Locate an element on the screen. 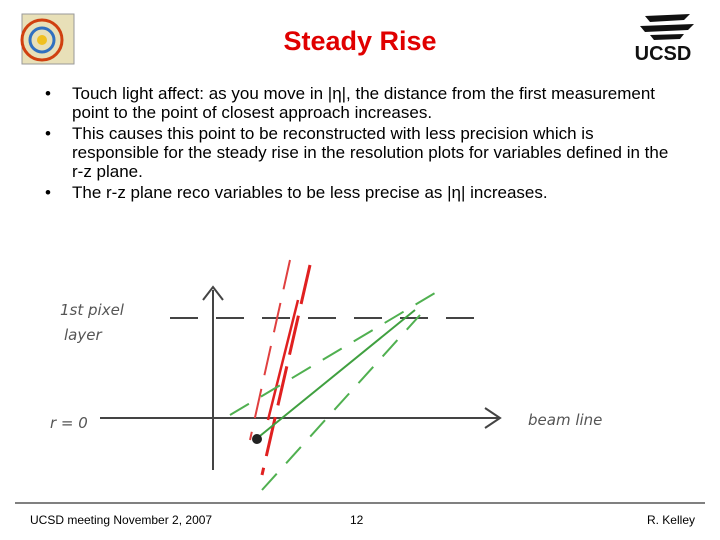 This screenshot has height=540, width=720. layer-label: layer is located at coordinates (83, 335).